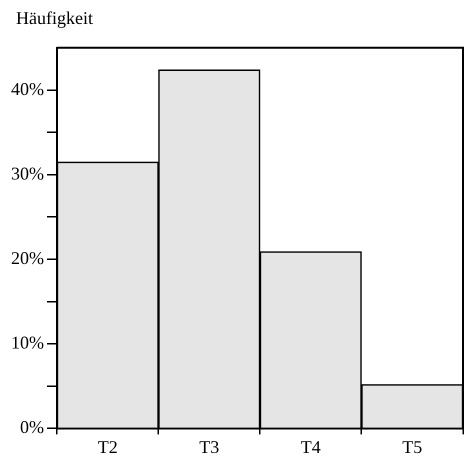  I want to click on y-tick-label: 10%, so click(27, 342).